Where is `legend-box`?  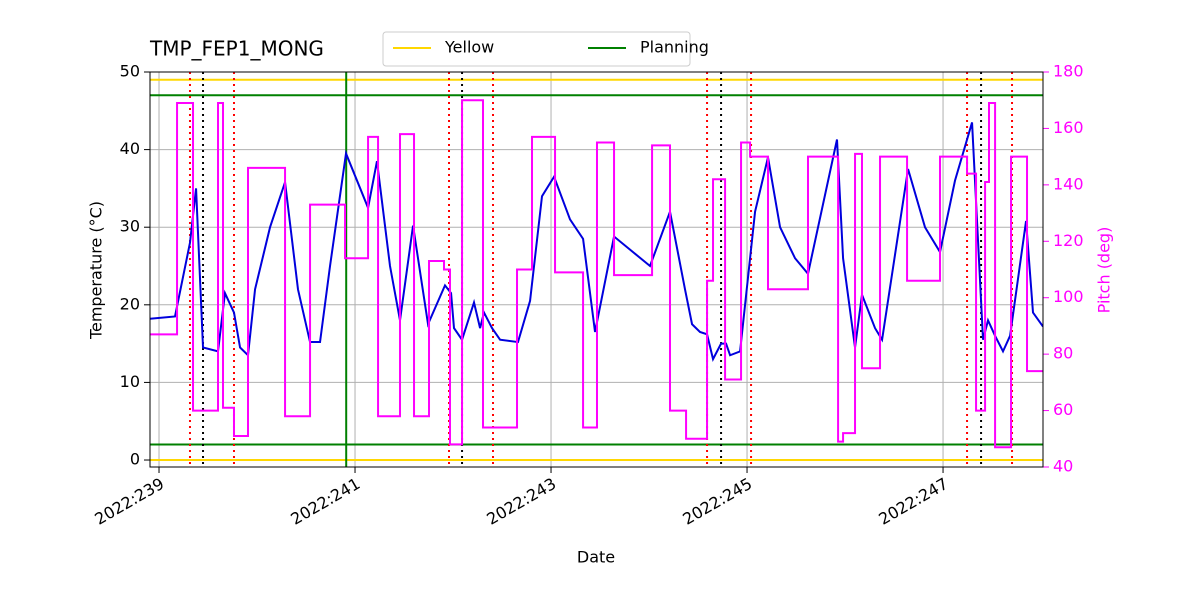
legend-box is located at coordinates (536, 49).